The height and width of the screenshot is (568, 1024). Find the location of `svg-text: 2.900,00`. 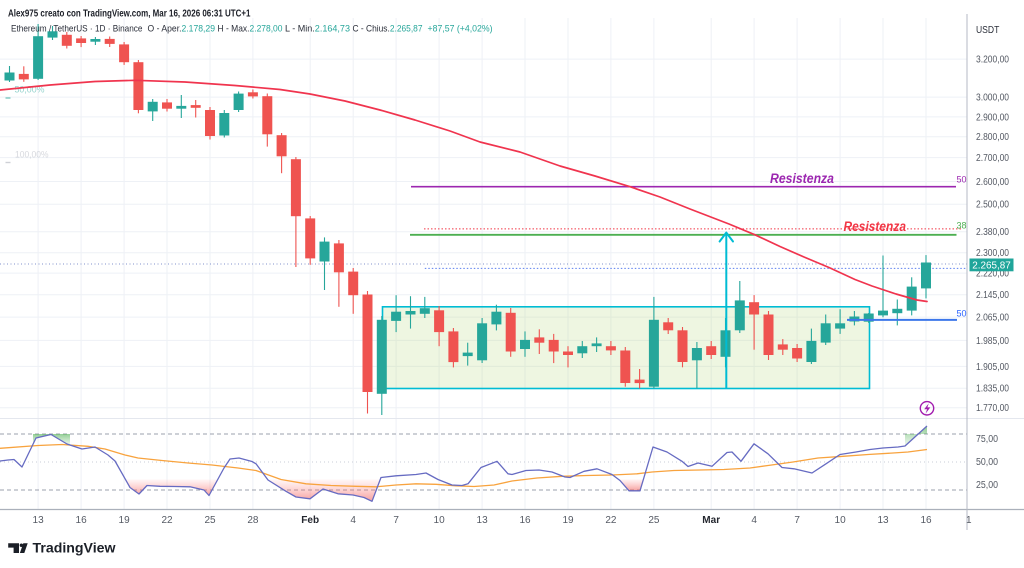

svg-text: 2.900,00 is located at coordinates (992, 117).